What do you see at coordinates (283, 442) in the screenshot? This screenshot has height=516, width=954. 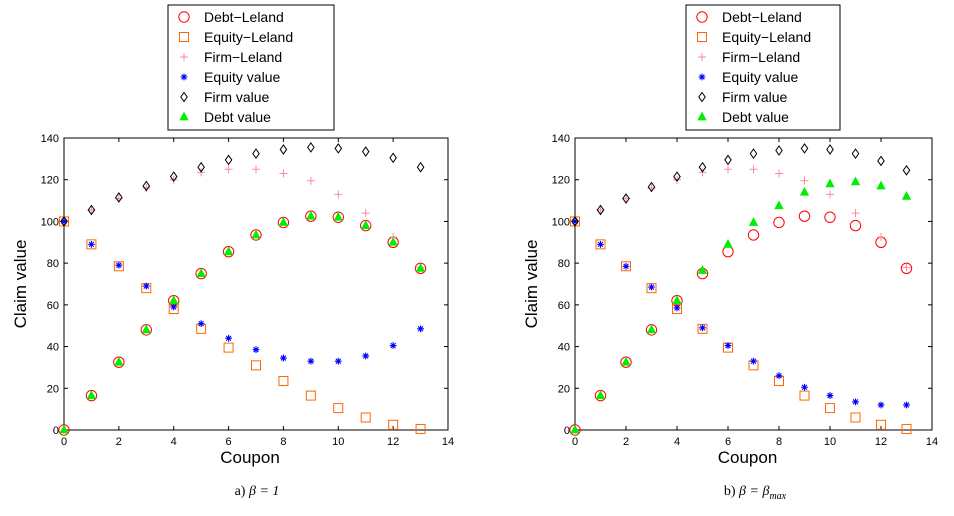 I see `x-tick-label: 8` at bounding box center [283, 442].